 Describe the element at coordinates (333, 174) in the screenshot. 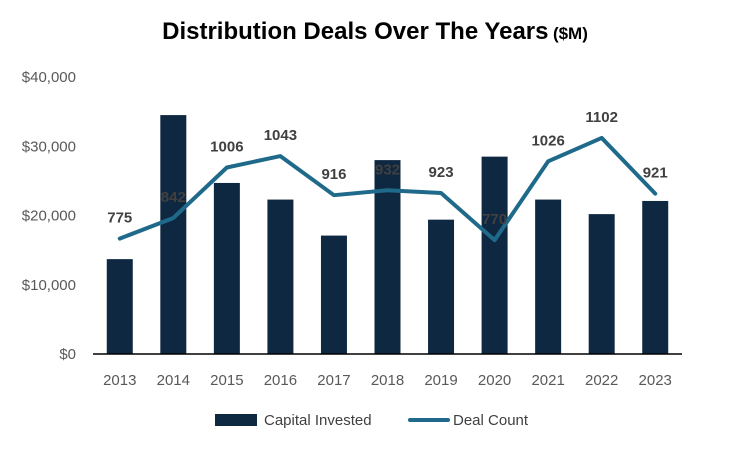

I see `data-label-2017: 916` at that location.